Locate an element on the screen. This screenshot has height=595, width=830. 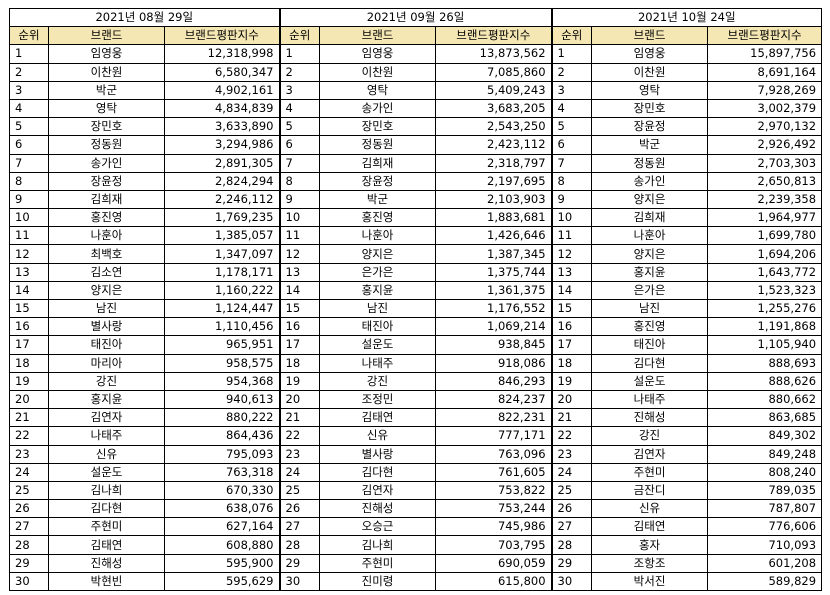
column-header-rank: 순위 is located at coordinates (29, 36).